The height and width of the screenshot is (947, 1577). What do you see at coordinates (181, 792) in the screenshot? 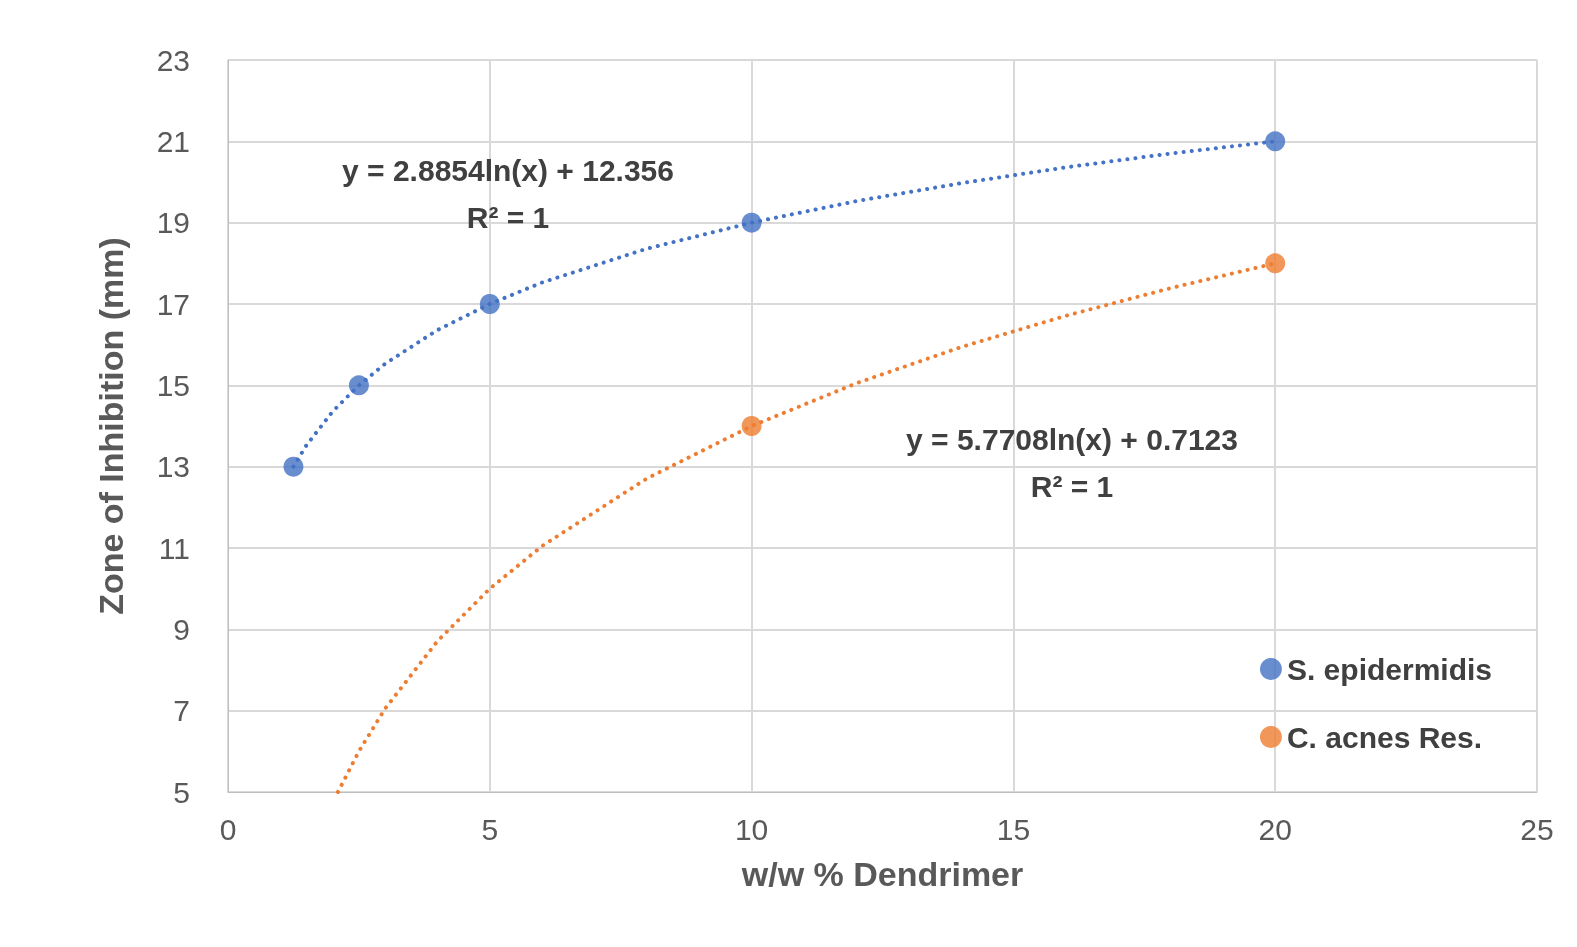
I see `y-tick-label: 5` at bounding box center [181, 792].